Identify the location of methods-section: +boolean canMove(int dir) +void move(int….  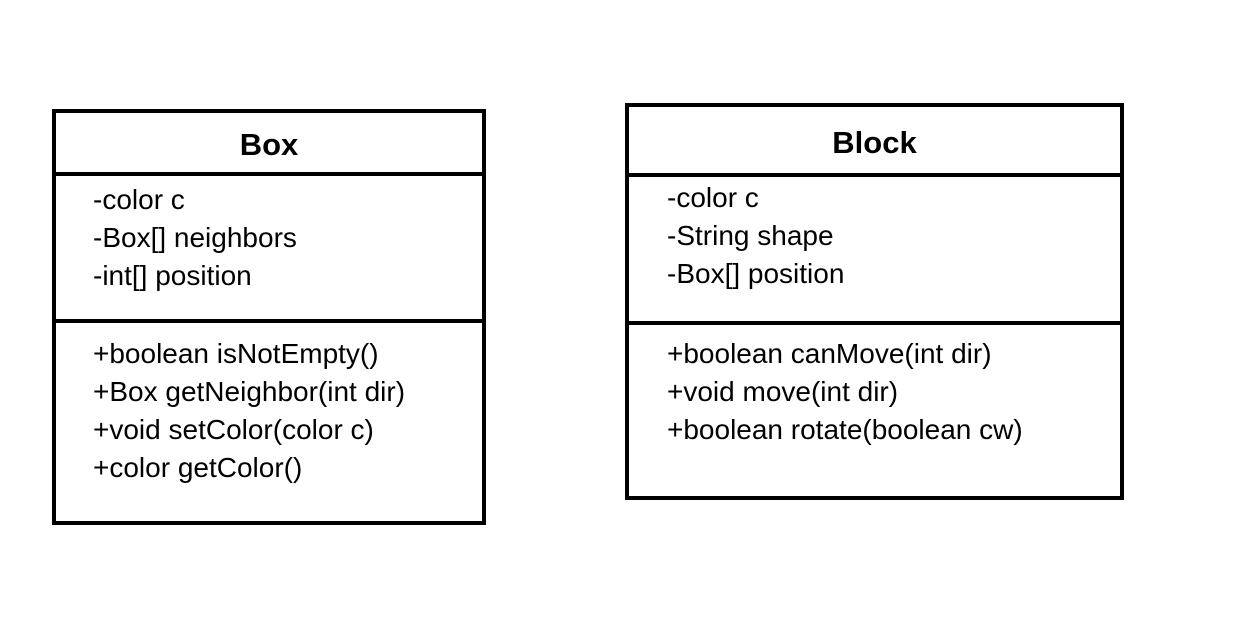
(874, 387).